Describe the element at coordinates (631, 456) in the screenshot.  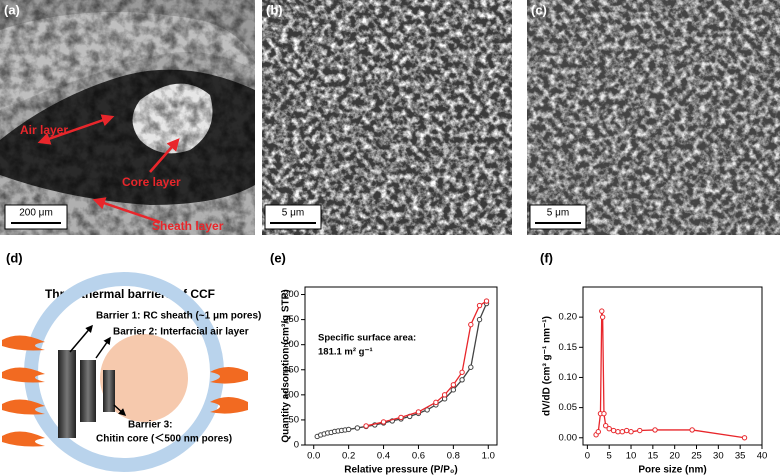
I see `x-tick-label: 10` at that location.